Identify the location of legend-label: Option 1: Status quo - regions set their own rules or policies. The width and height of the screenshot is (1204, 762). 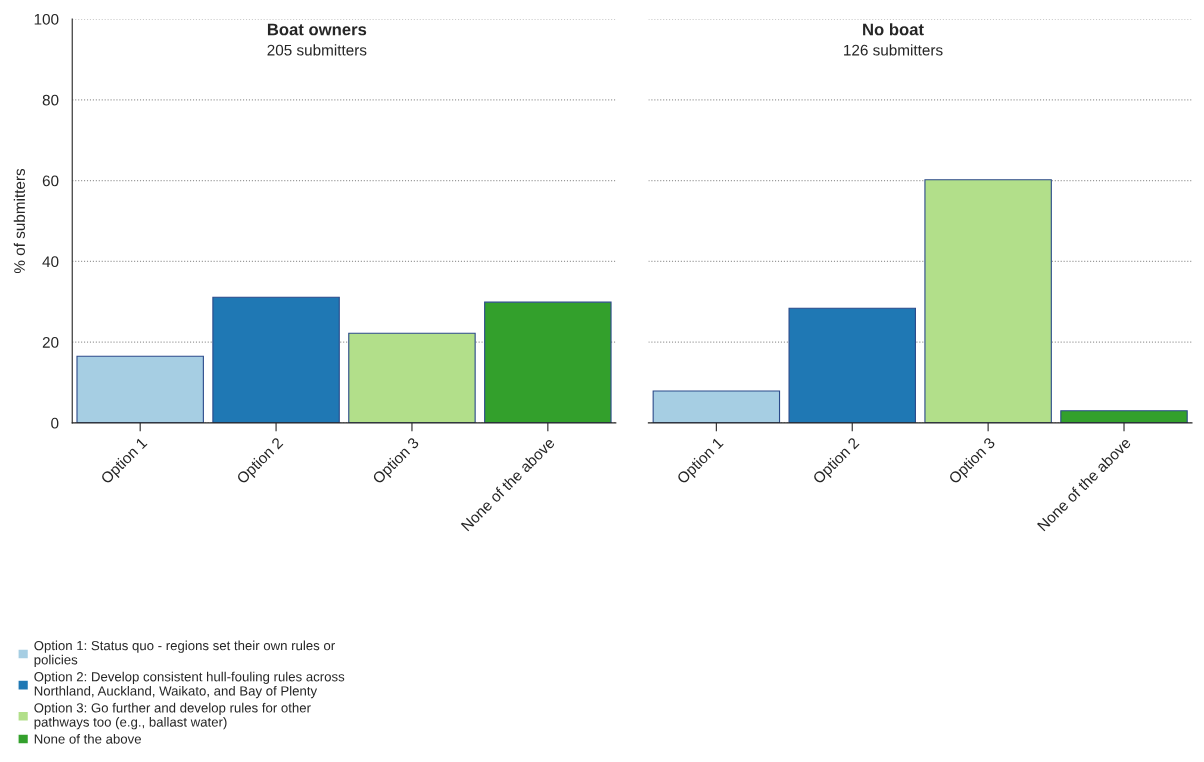
(184, 654).